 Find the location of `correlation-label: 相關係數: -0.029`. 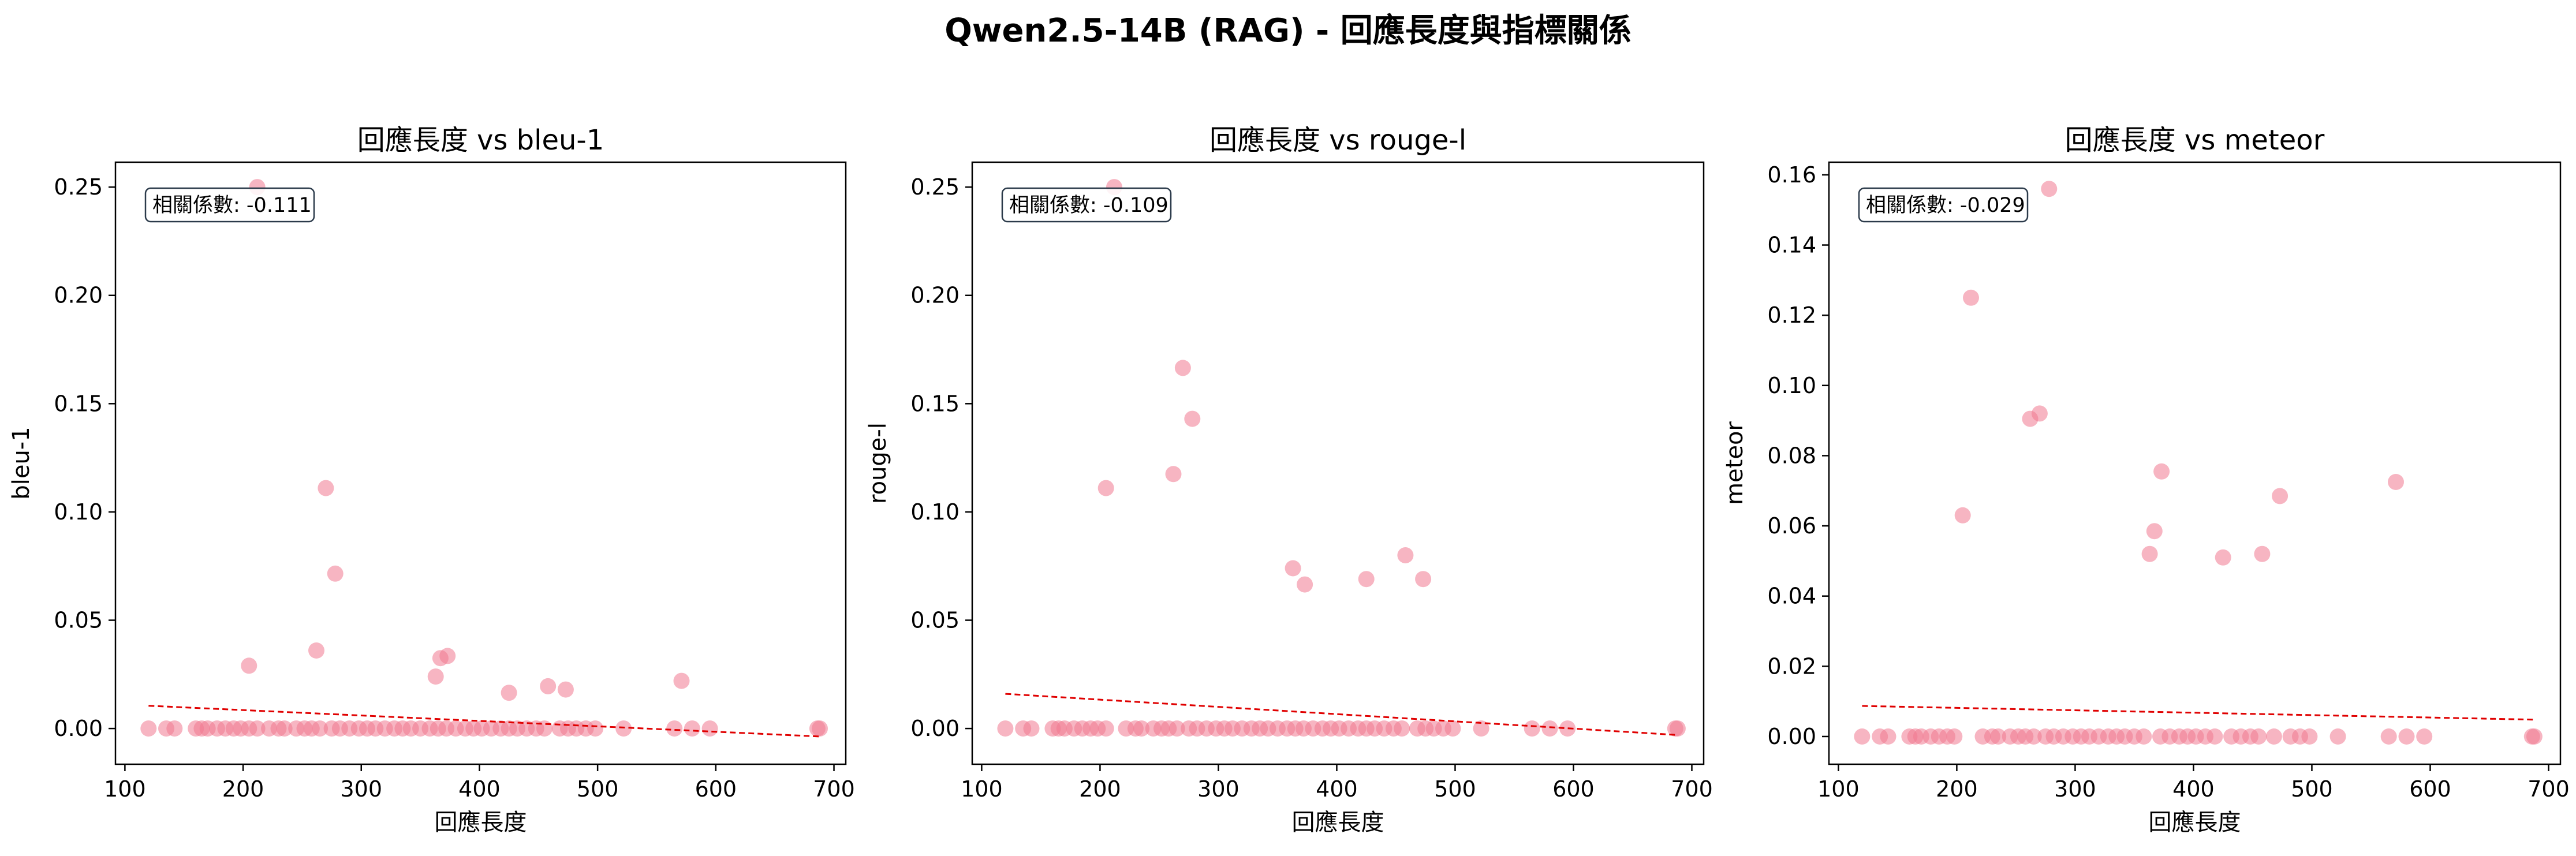

correlation-label: 相關係數: -0.029 is located at coordinates (1945, 205).